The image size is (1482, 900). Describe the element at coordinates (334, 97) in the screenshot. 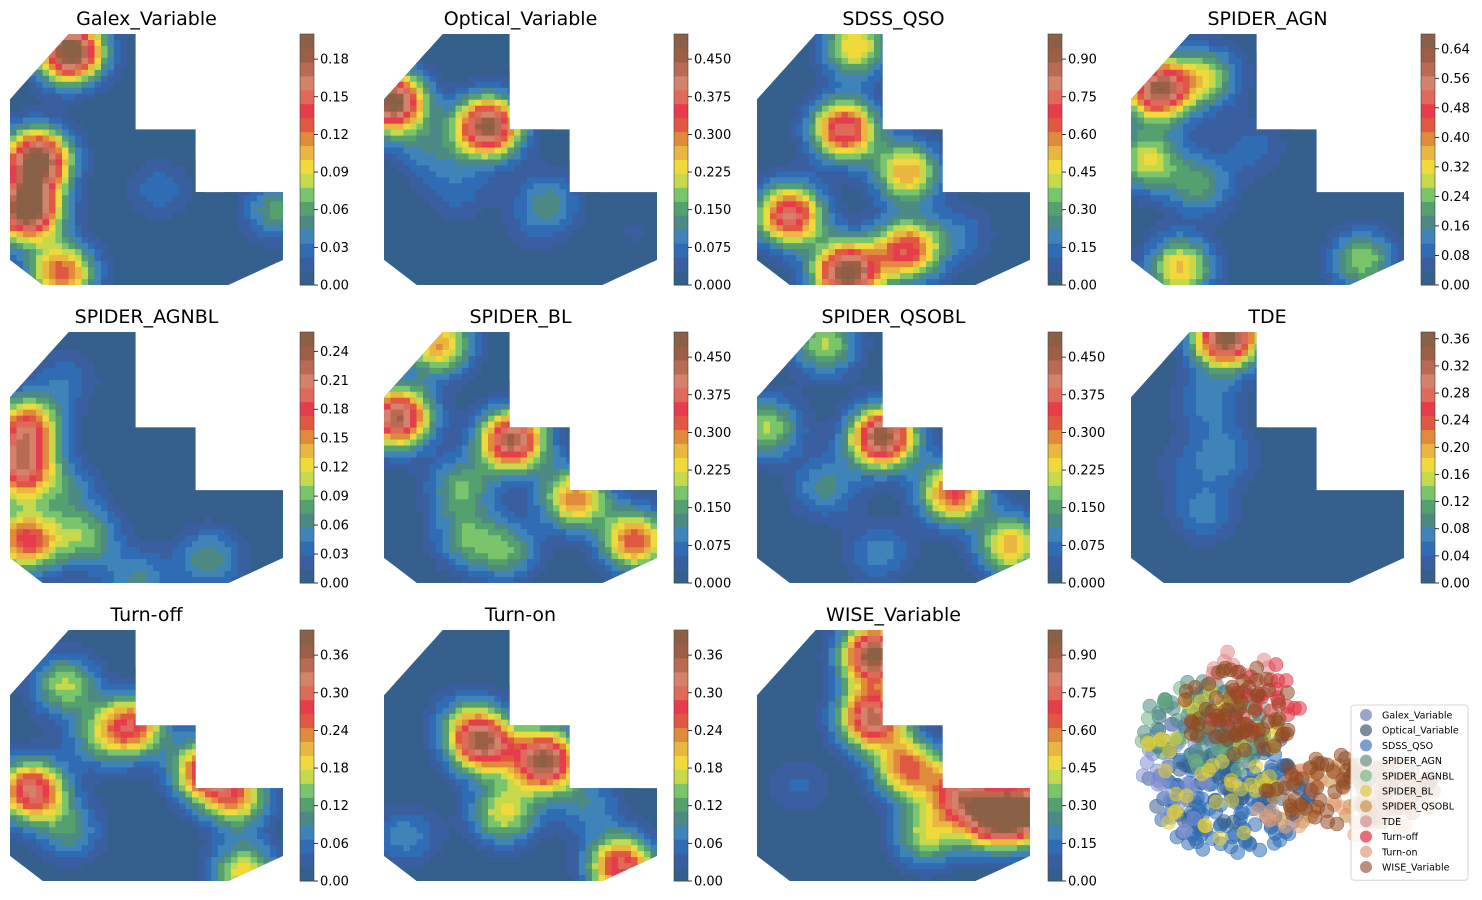

I see `colorbar-tick-label: 0.15` at that location.